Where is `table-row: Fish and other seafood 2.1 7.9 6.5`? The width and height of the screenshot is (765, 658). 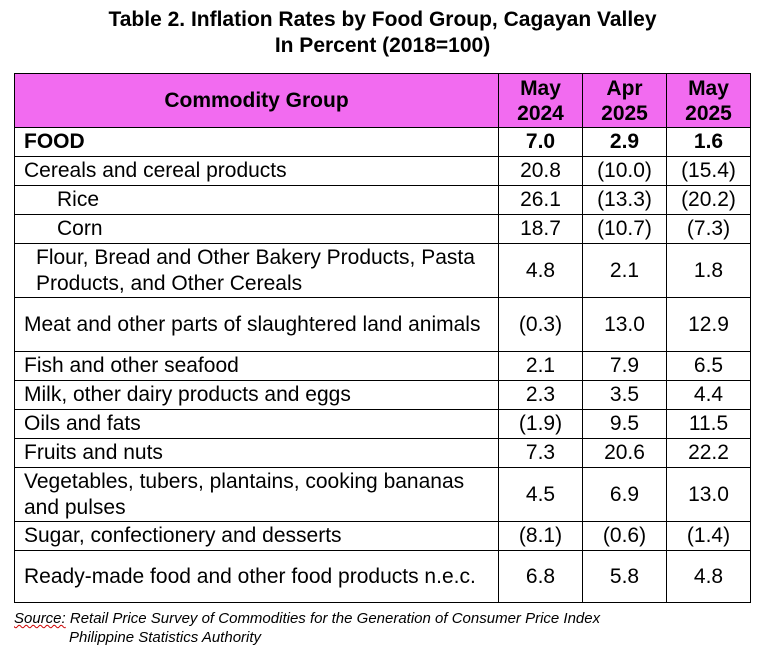
table-row: Fish and other seafood 2.1 7.9 6.5 is located at coordinates (382, 366).